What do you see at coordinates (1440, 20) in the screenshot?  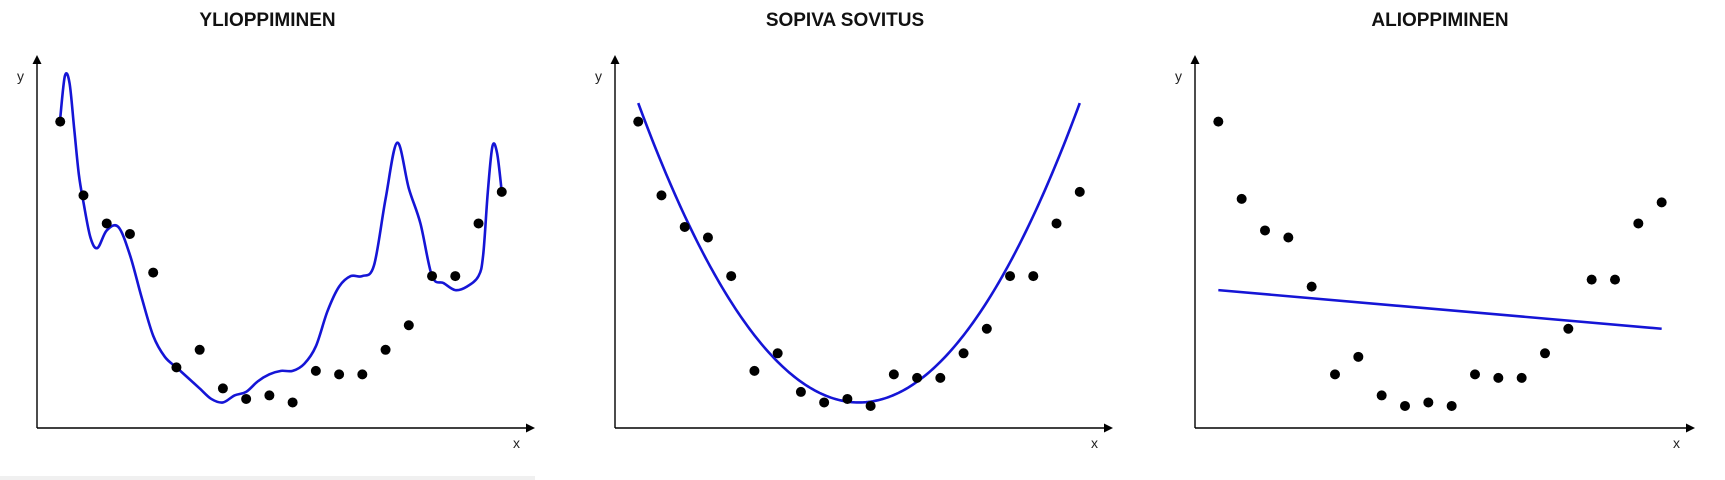 I see `panel-title: ALIOPPIMINEN` at bounding box center [1440, 20].